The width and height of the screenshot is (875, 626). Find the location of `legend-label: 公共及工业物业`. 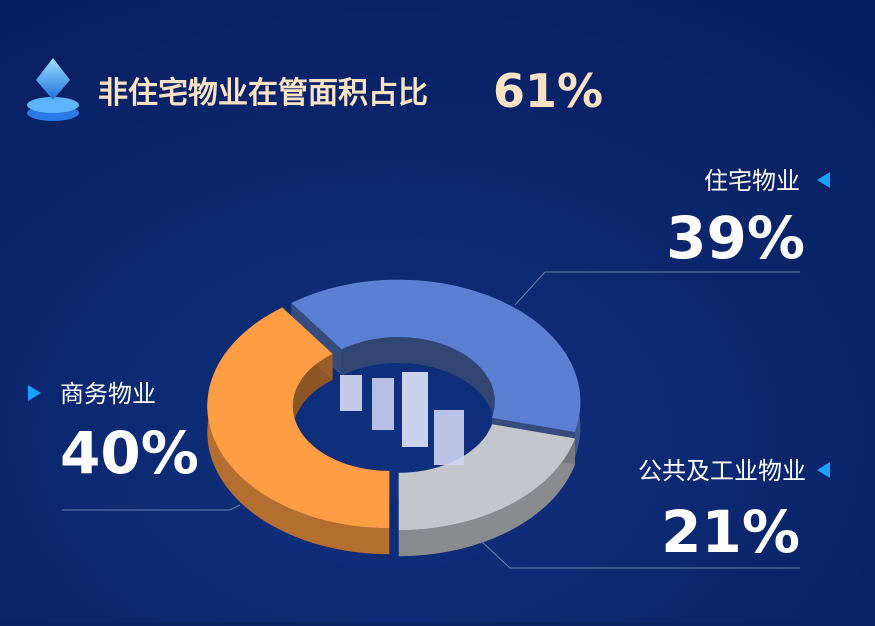

legend-label: 公共及工业物业 is located at coordinates (722, 471).